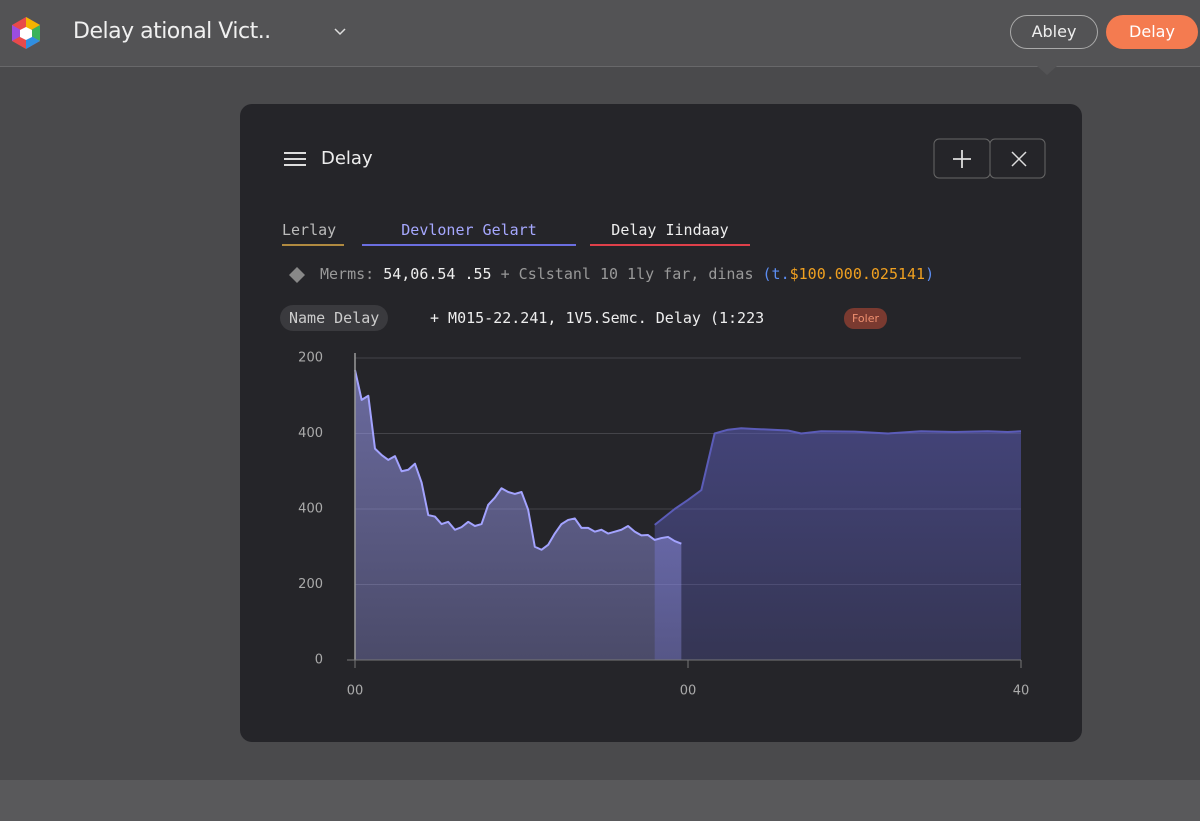  Describe the element at coordinates (469, 233) in the screenshot. I see `tab: Devloner Gelart` at that location.